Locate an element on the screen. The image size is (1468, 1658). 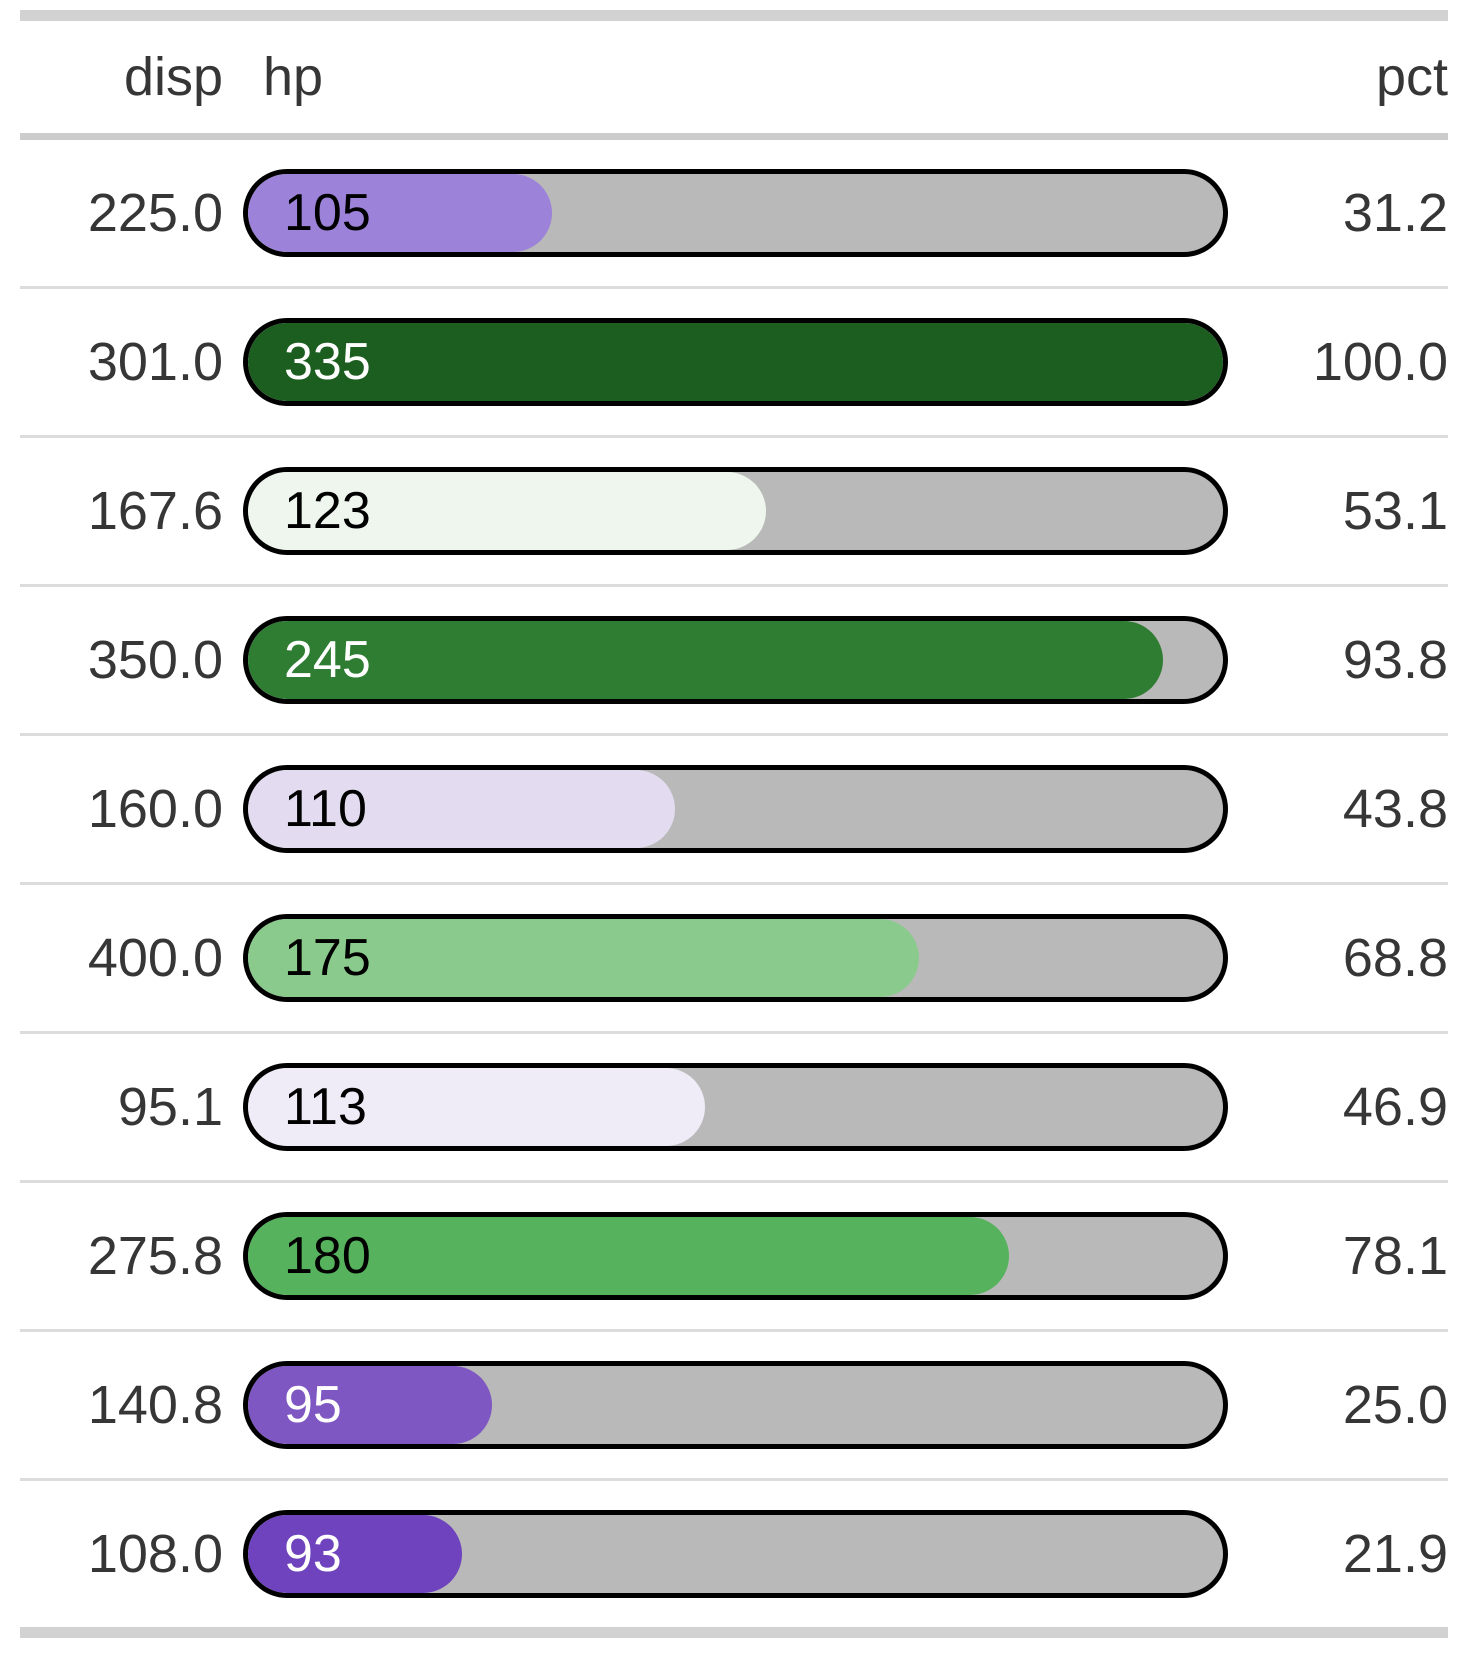
hp-value-label: 113 is located at coordinates (325, 1107).